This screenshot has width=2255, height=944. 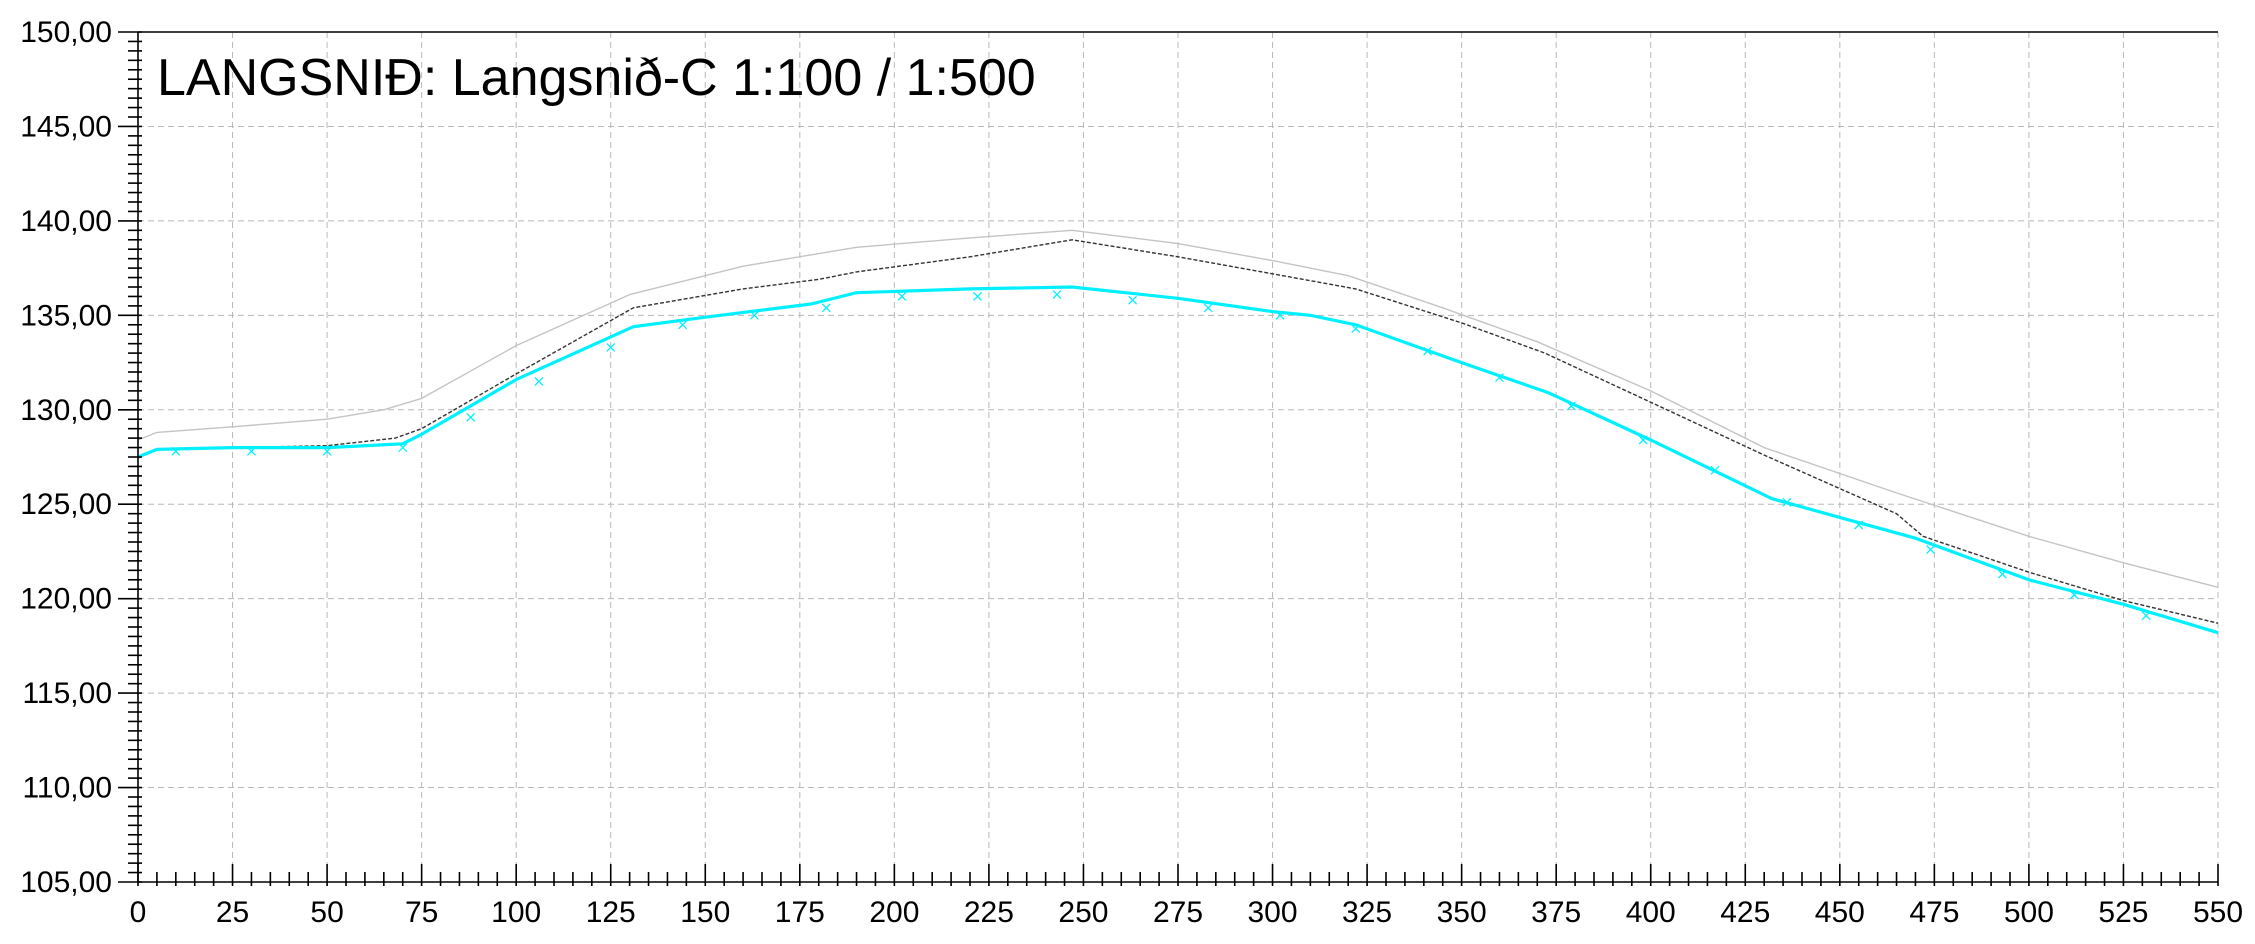 What do you see at coordinates (66, 410) in the screenshot?
I see `y-tick-label: 130,00` at bounding box center [66, 410].